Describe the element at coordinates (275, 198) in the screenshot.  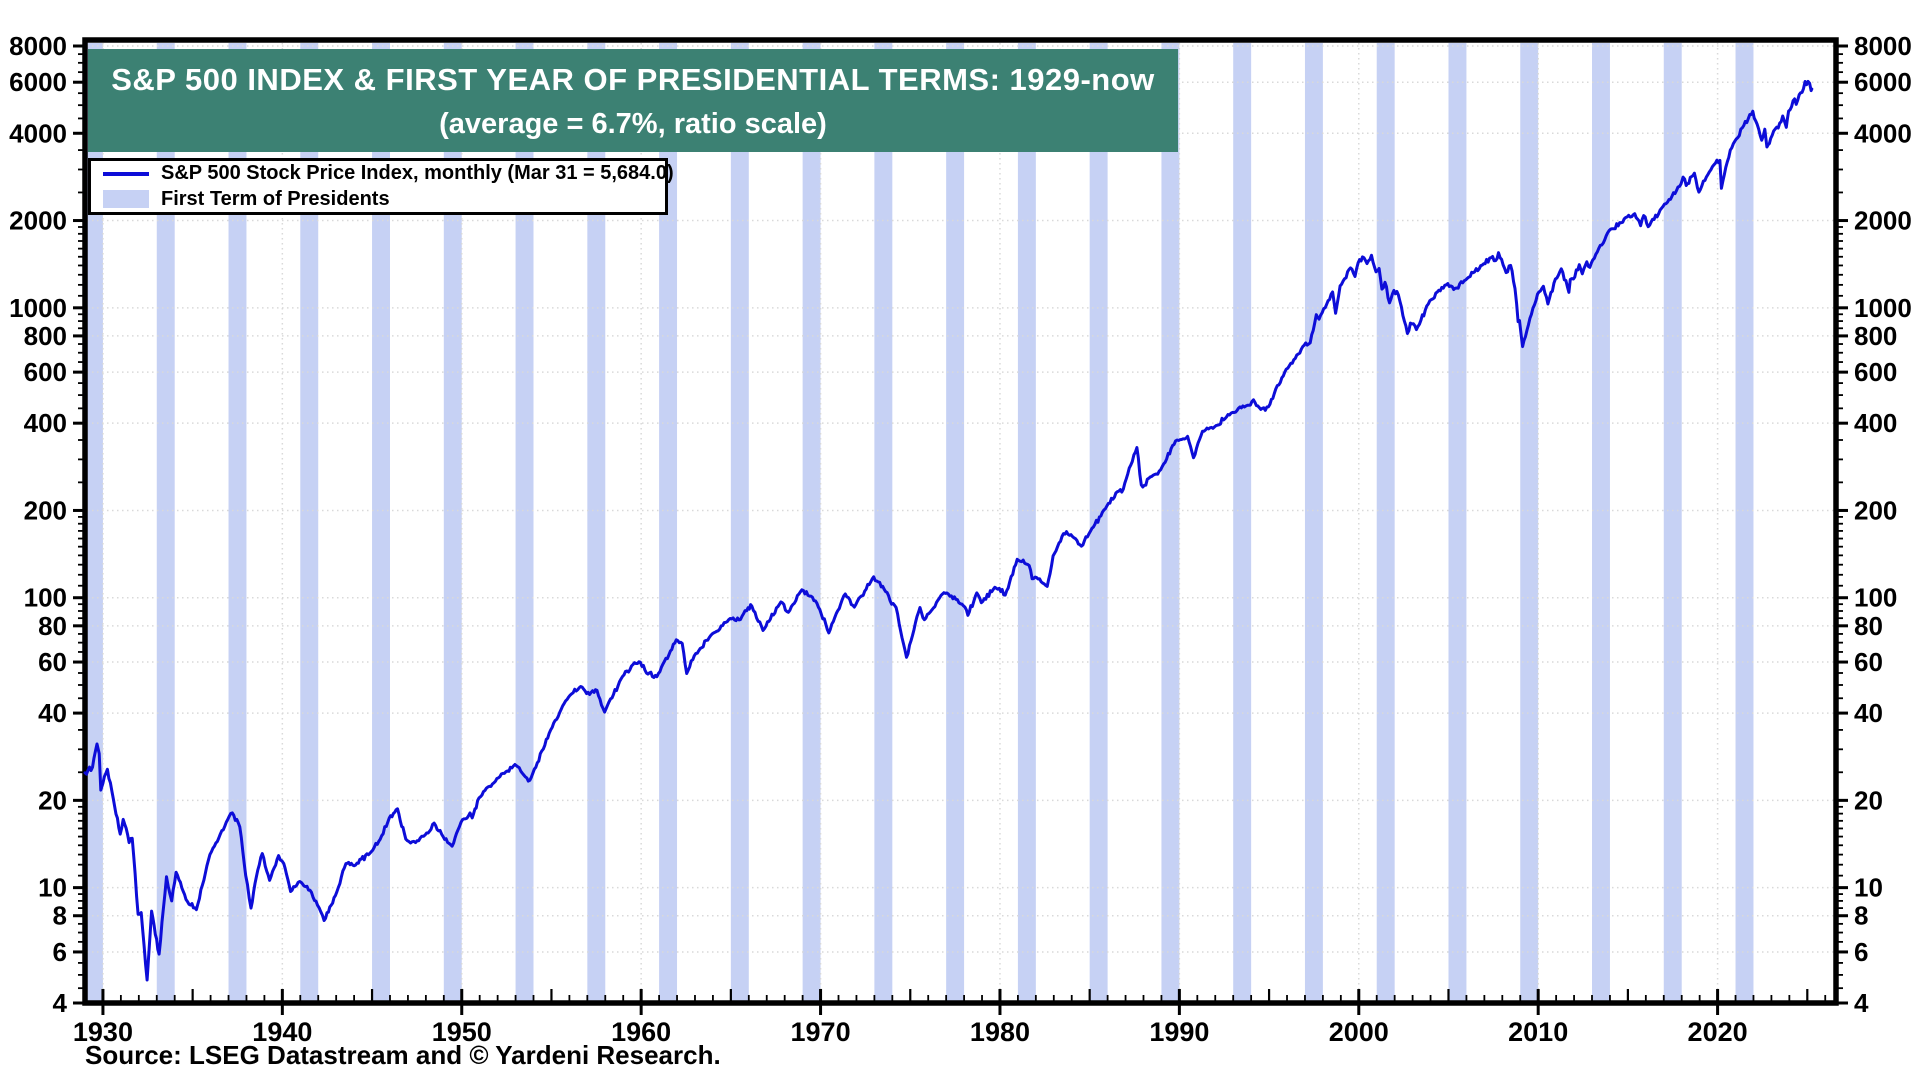
I see `legend-label-first-term: First Term of Presidents` at that location.